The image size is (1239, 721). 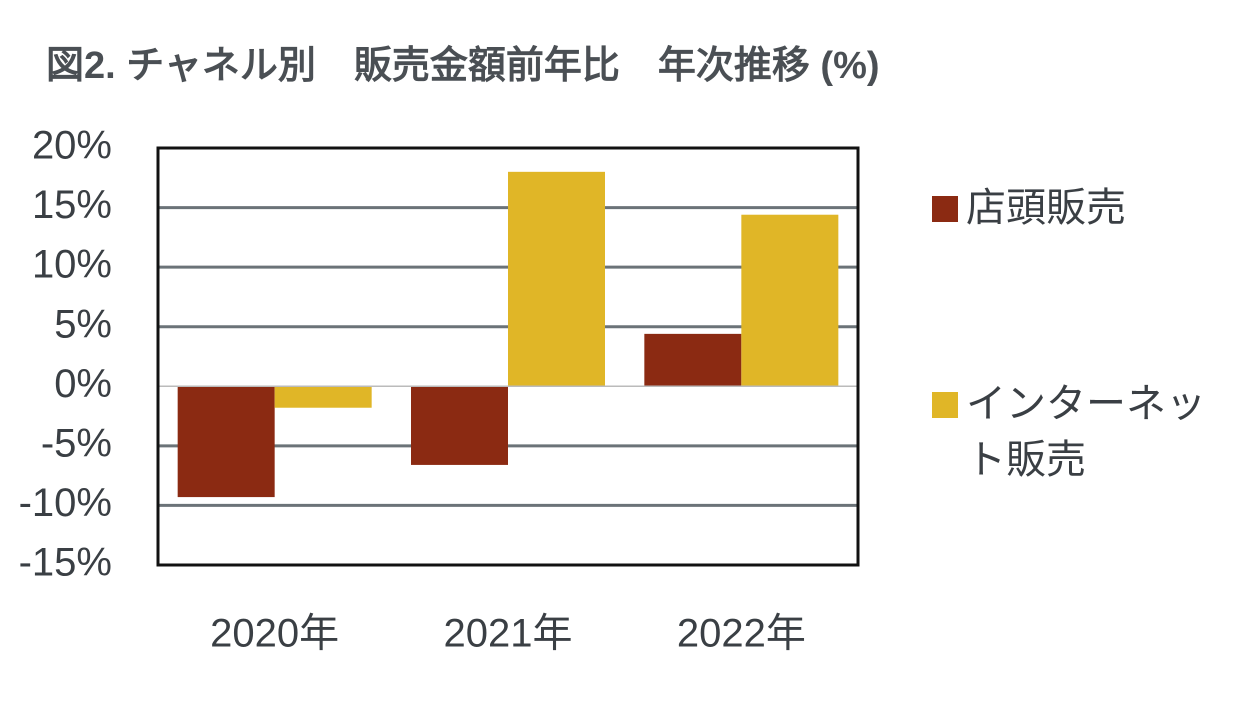 I want to click on y-tick-label: 0%, so click(x=83, y=384).